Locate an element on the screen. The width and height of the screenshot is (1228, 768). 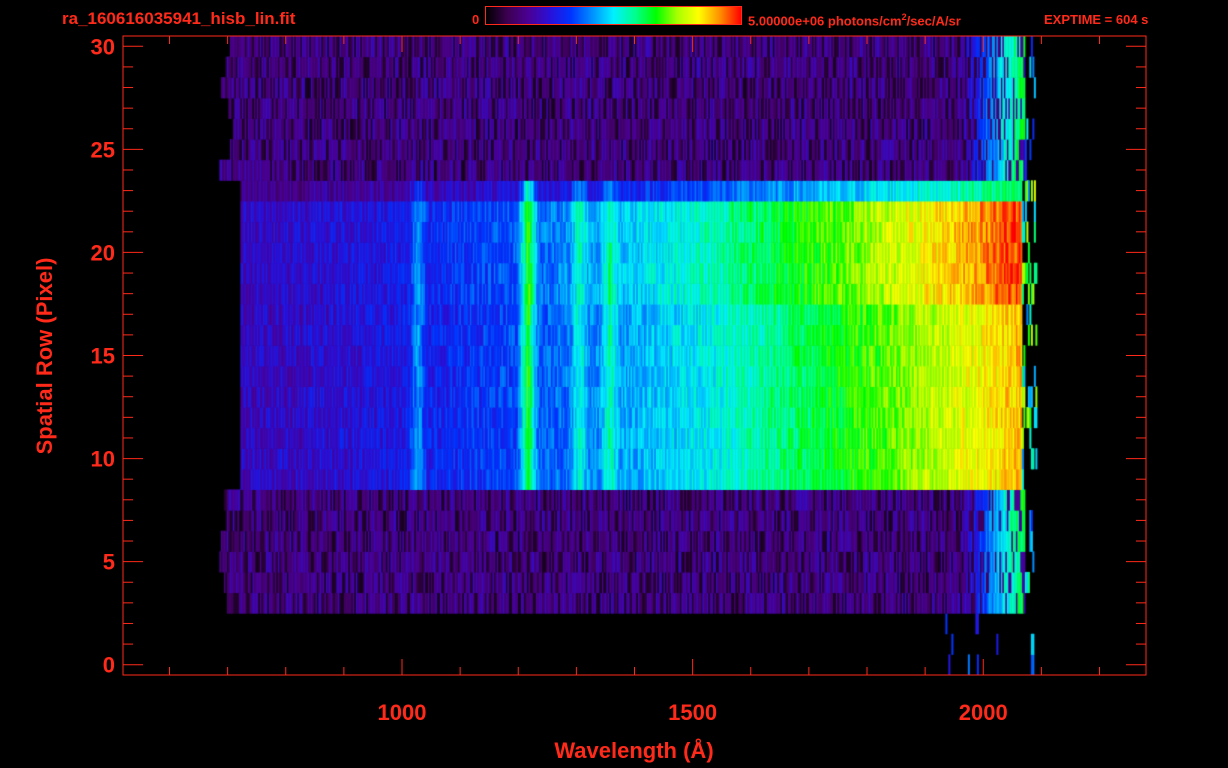
colorbar-max-label: 5.00000e+06 photons/cm2/sec/A/sr is located at coordinates (854, 20).